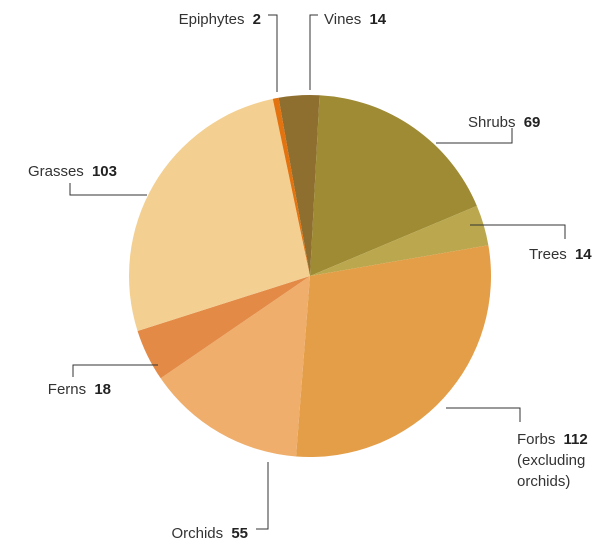  What do you see at coordinates (518, 231) in the screenshot?
I see `leader-line-trees` at bounding box center [518, 231].